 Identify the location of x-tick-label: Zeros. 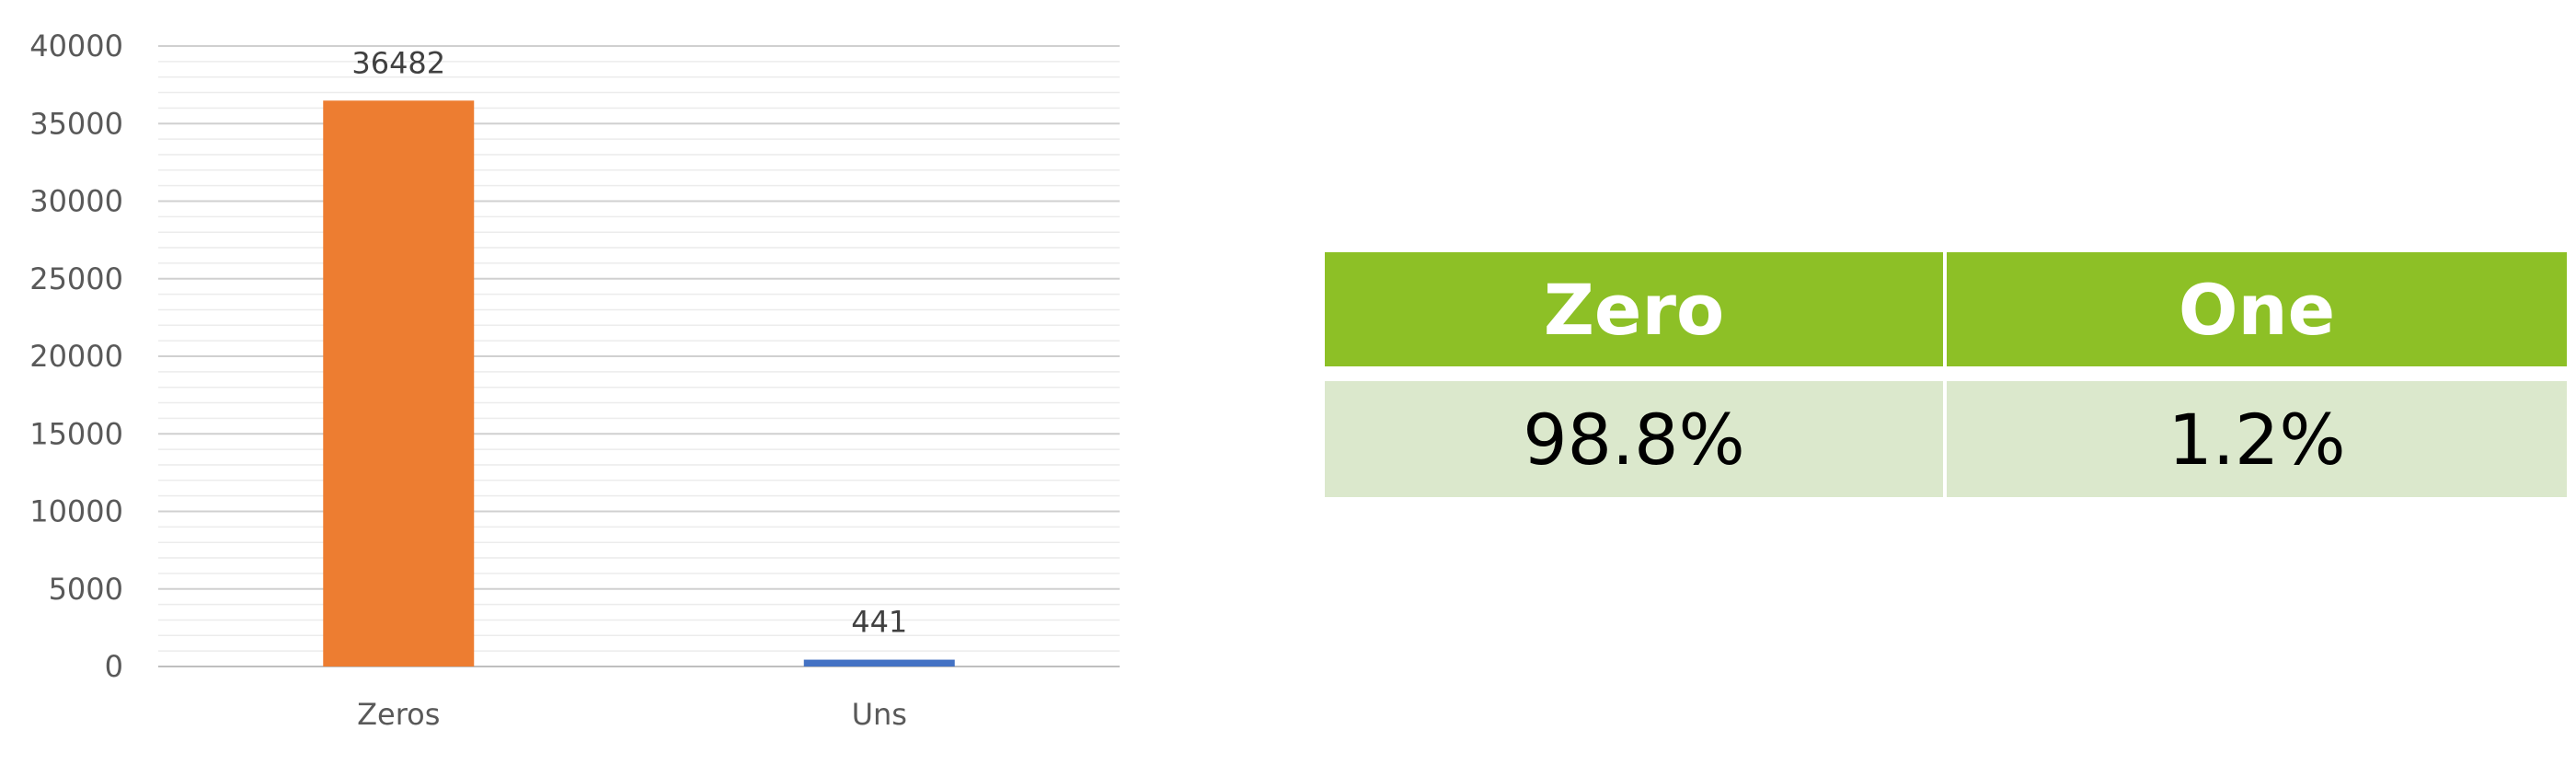
(398, 714).